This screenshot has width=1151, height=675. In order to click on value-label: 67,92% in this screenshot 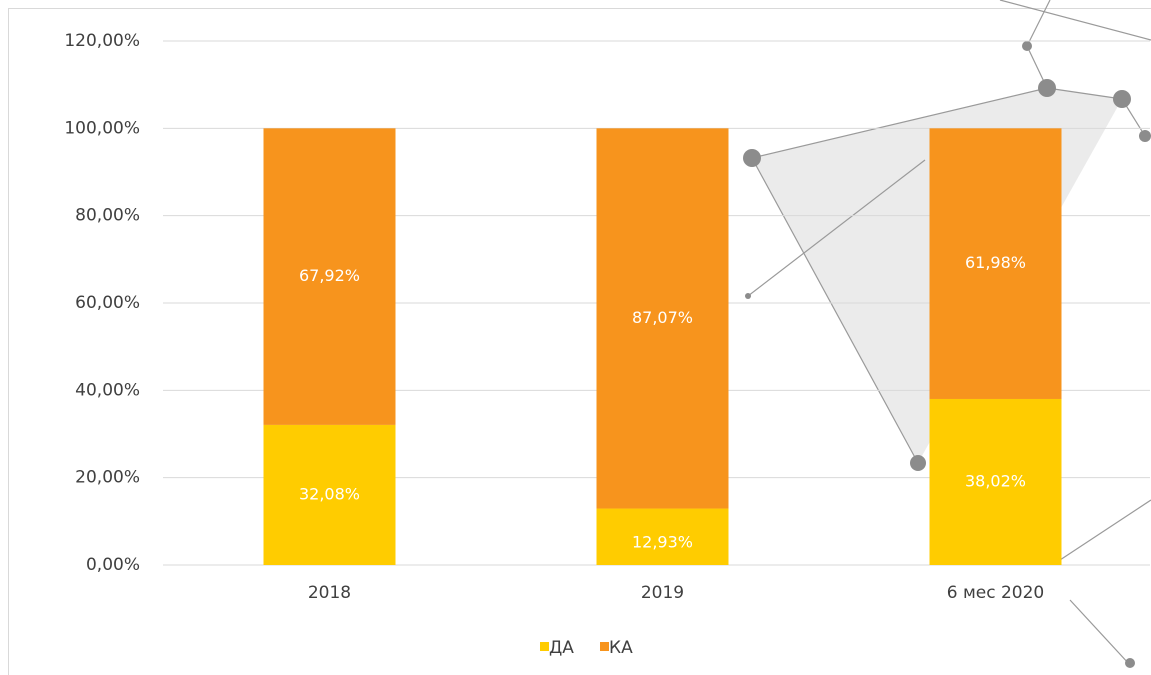, I will do `click(329, 275)`.